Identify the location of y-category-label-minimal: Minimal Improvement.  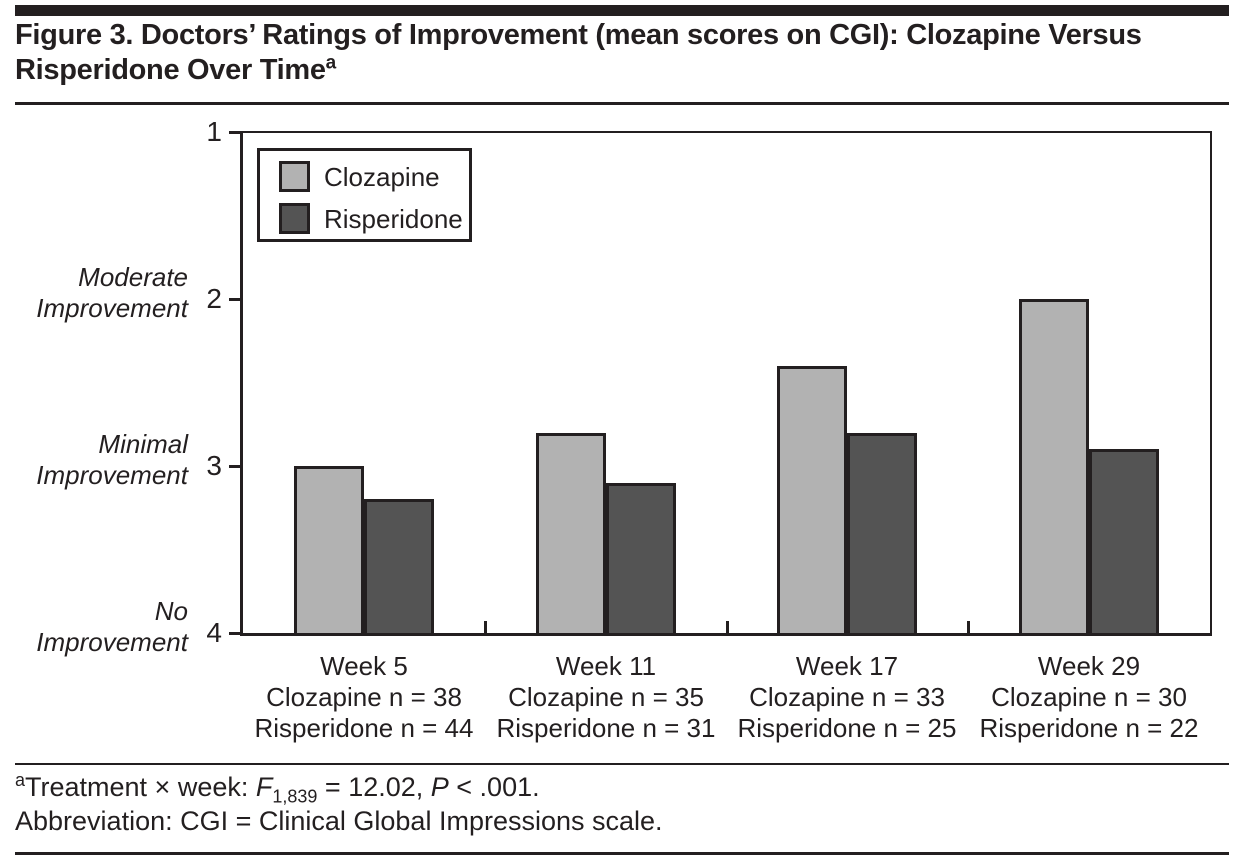
(101, 460).